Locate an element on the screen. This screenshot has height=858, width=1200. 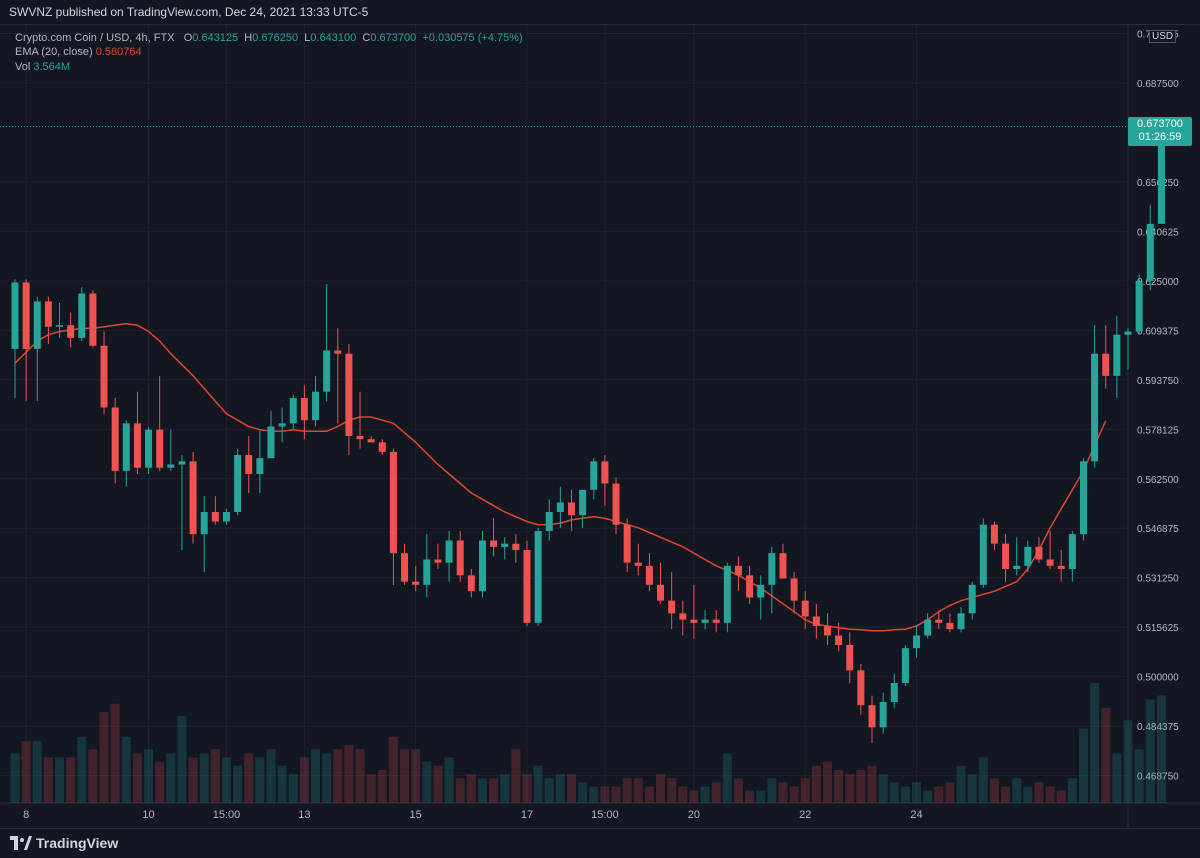
ema-value: 0.580764 is located at coordinates (118, 52).